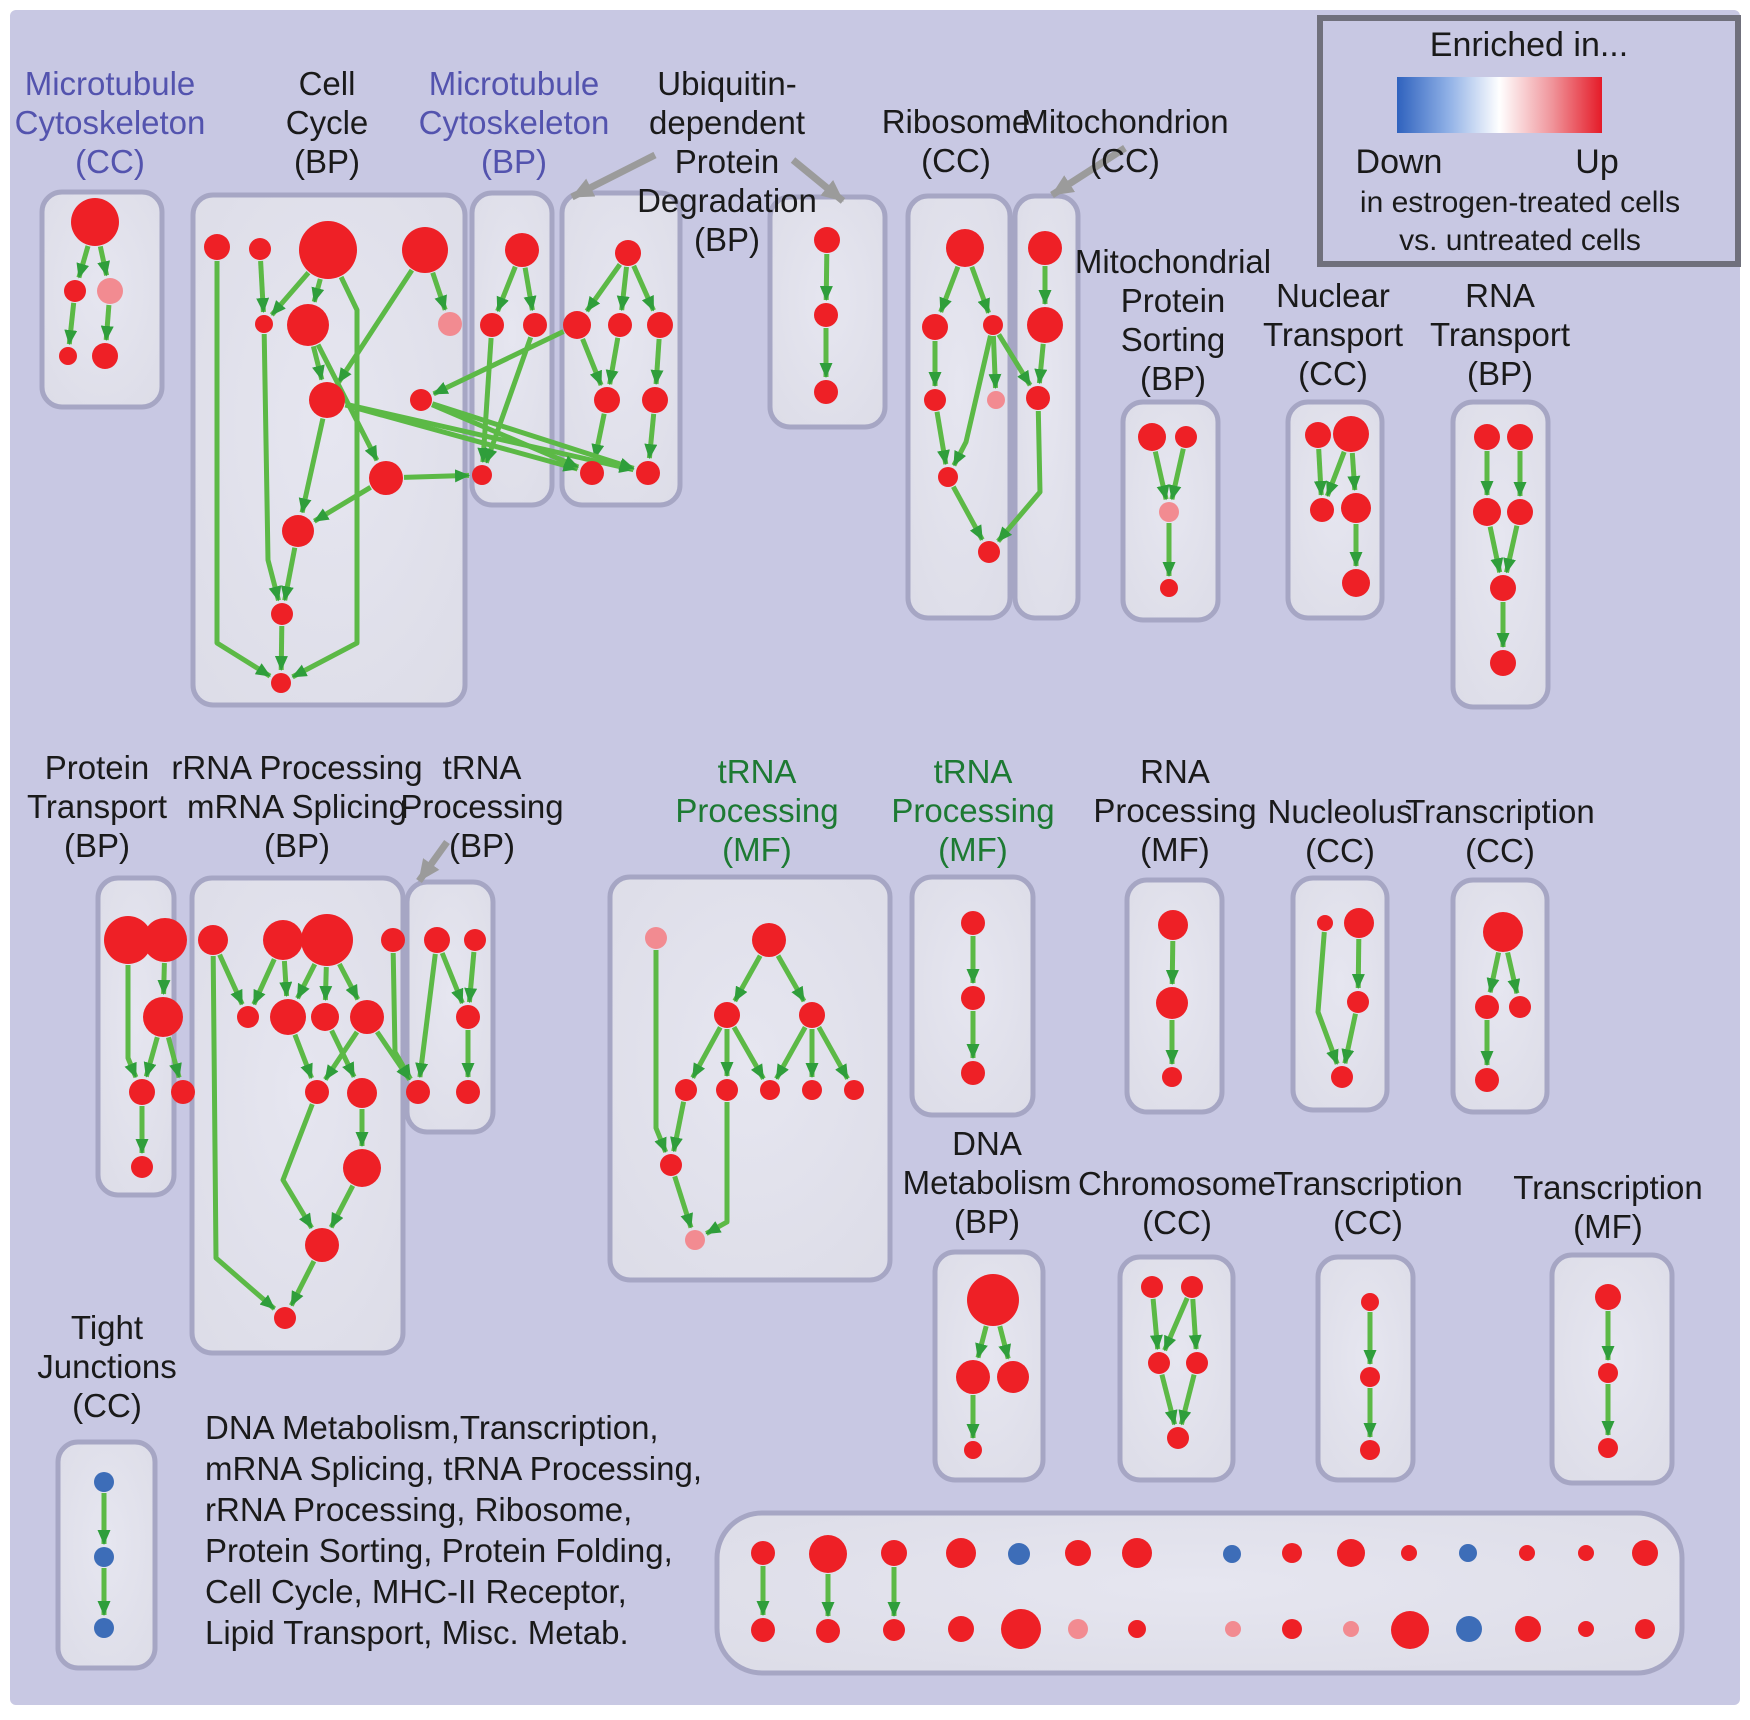 The image size is (1750, 1720). Describe the element at coordinates (514, 83) in the screenshot. I see `cluster-label-microtubule-cytoskeleton-bp: Microtubule` at that location.